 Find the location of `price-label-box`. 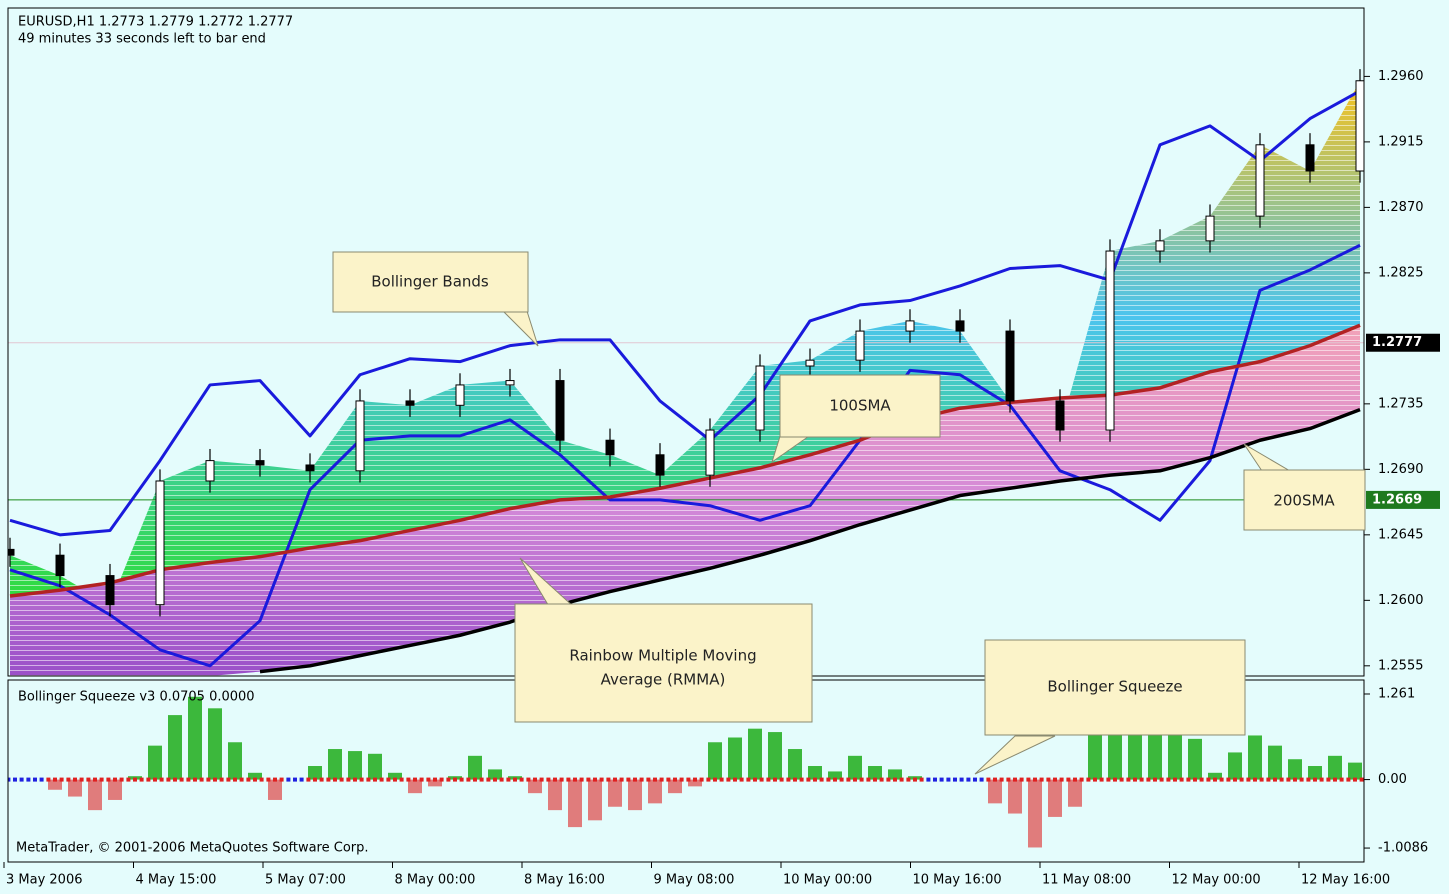

price-label-box is located at coordinates (1403, 342).